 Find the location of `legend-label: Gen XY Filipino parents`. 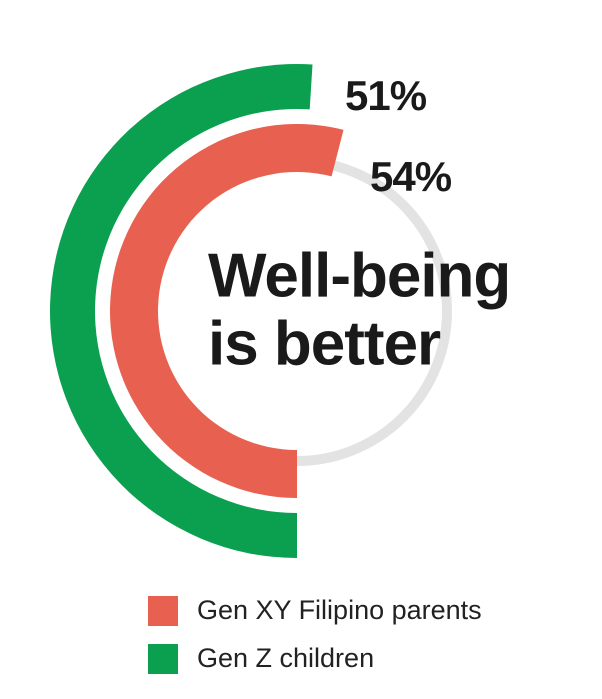

legend-label: Gen XY Filipino parents is located at coordinates (339, 610).